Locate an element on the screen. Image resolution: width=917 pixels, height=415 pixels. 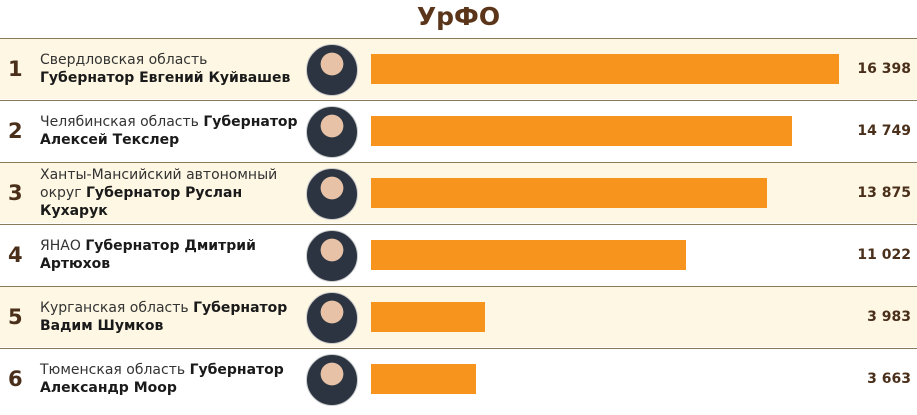
rank: 1 is located at coordinates (15, 69).